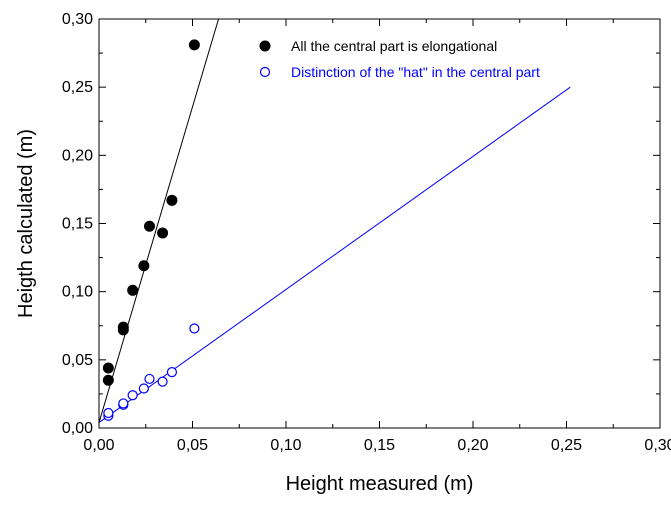  I want to click on y-tick-label: 0,30, so click(77, 19).